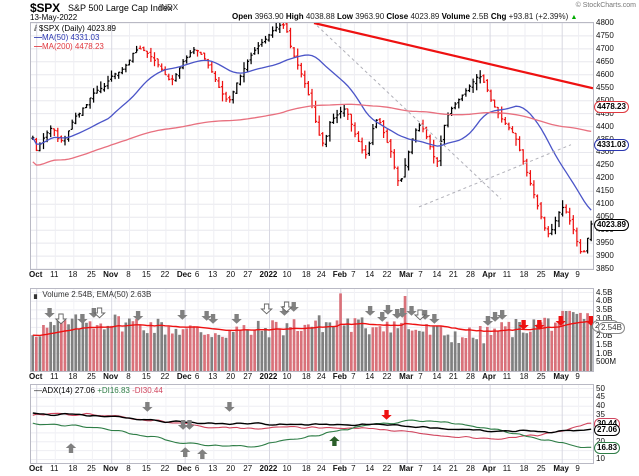 The image size is (639, 476). Describe the element at coordinates (604, 353) in the screenshot. I see `volume-axis-tick: 1.0B` at that location.